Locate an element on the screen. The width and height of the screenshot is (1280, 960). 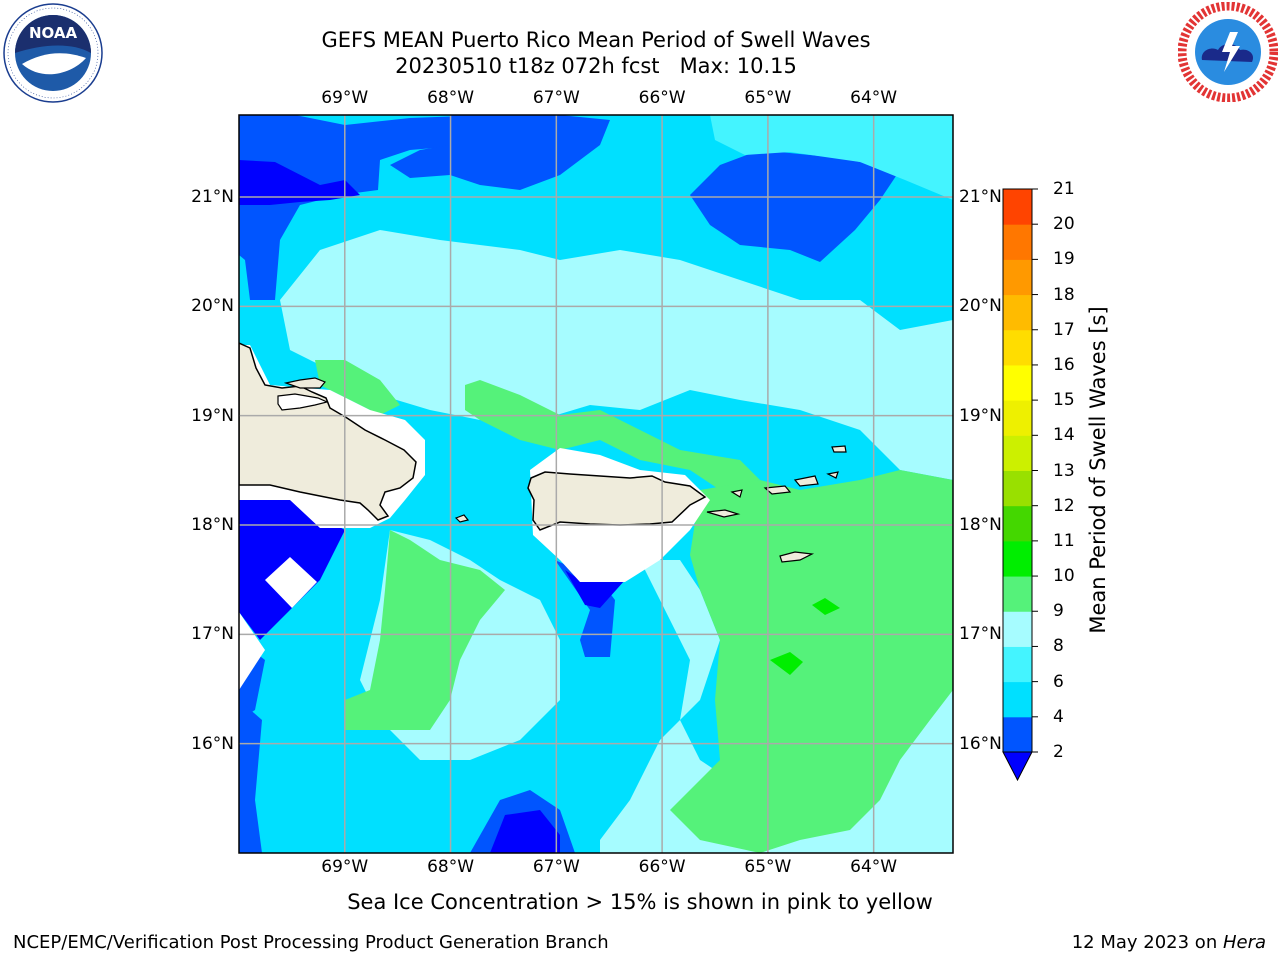
water-samana-bay is located at coordinates (303, 402).